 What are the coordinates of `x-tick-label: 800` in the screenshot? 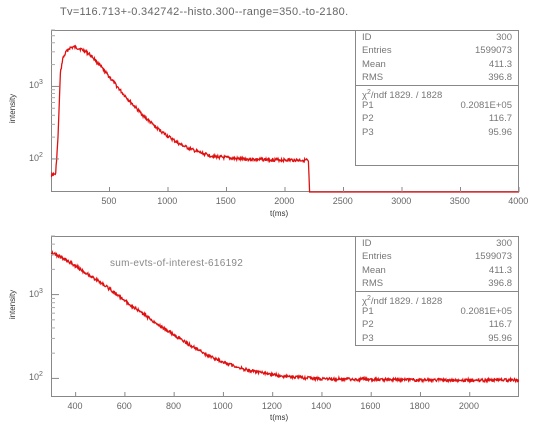 It's located at (174, 406).